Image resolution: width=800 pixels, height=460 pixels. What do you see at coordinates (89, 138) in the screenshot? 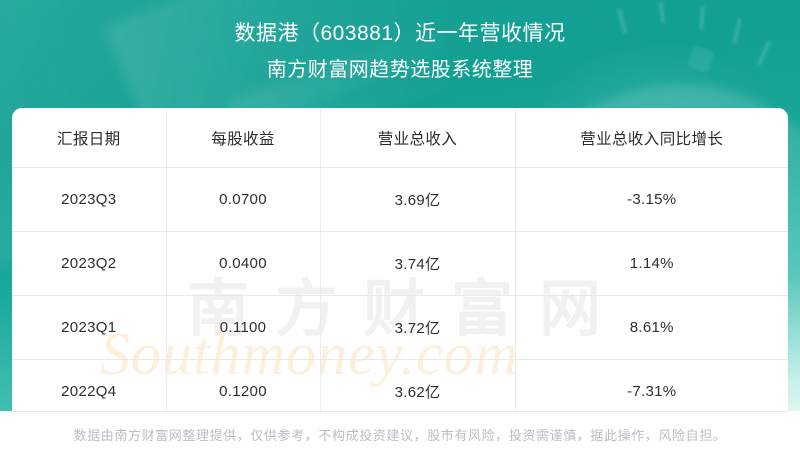
I see `column-header-report-date: 汇报日期` at bounding box center [89, 138].